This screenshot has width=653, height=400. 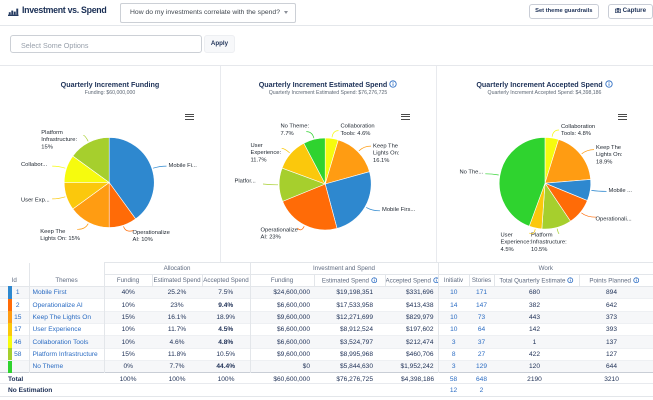 What do you see at coordinates (47, 147) in the screenshot?
I see `svg-text: 15%` at bounding box center [47, 147].